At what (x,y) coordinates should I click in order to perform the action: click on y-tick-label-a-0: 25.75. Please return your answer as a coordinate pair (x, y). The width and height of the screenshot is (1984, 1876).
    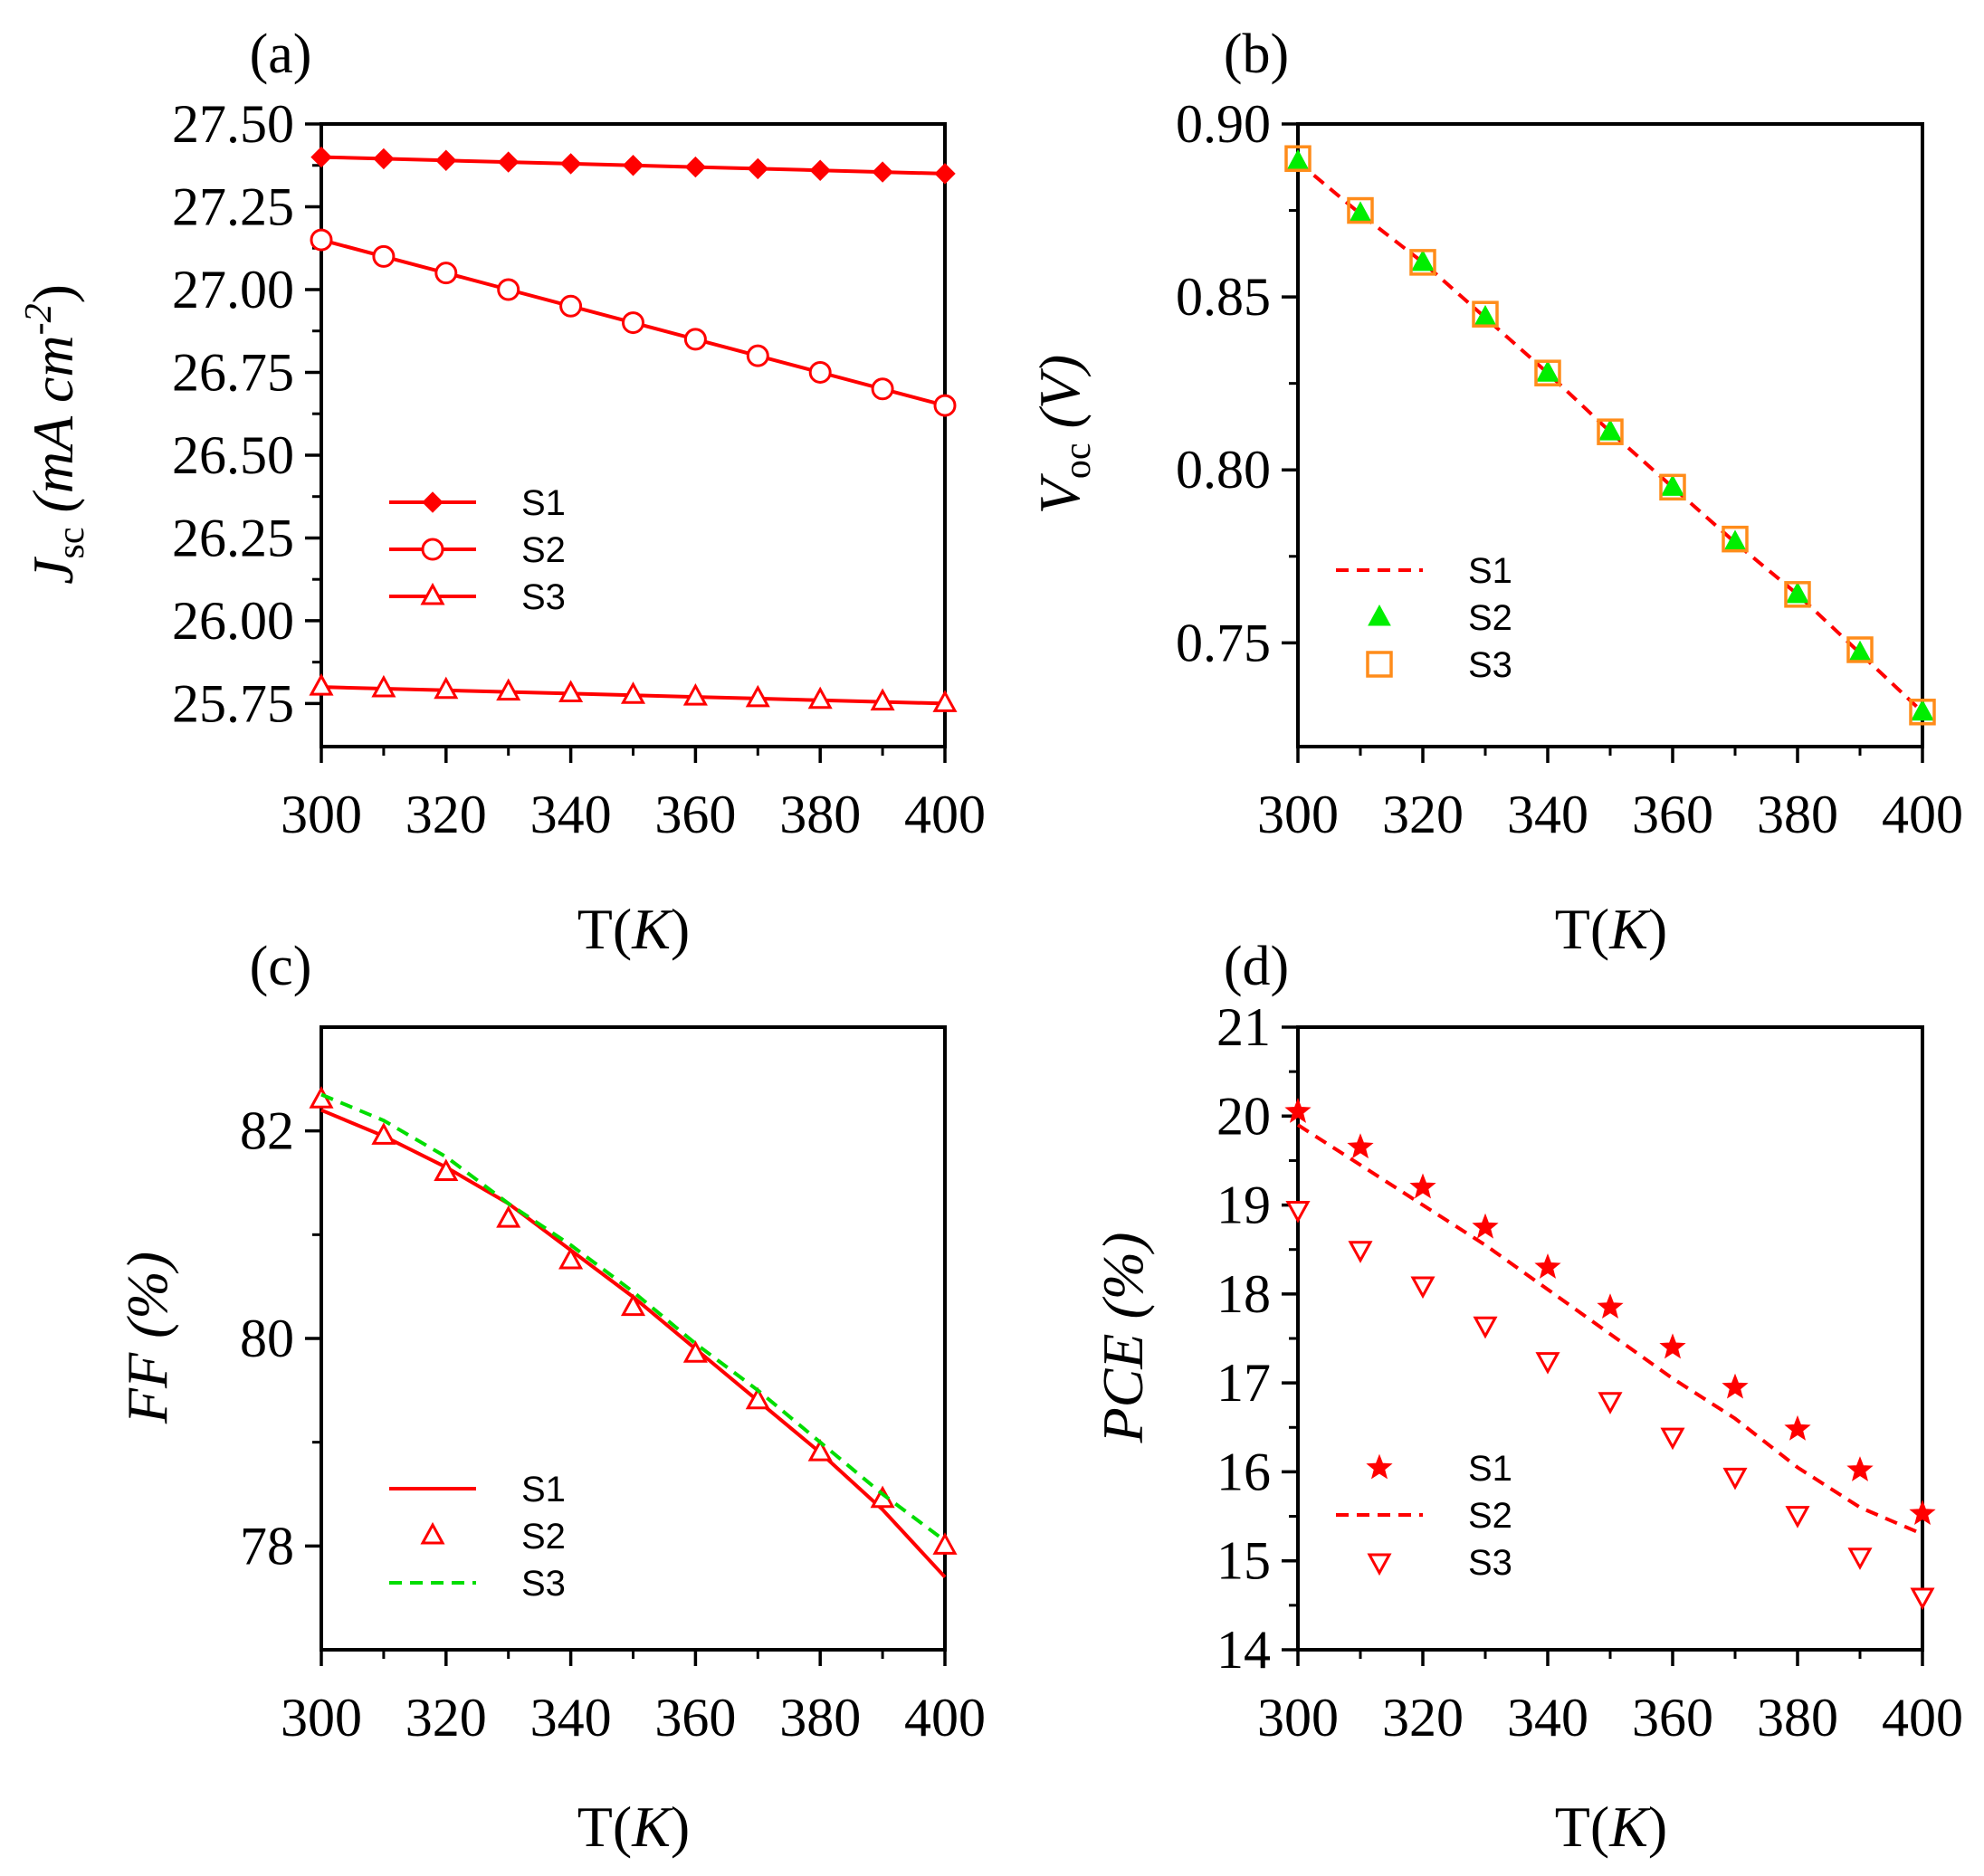
    Looking at the image, I should click on (233, 703).